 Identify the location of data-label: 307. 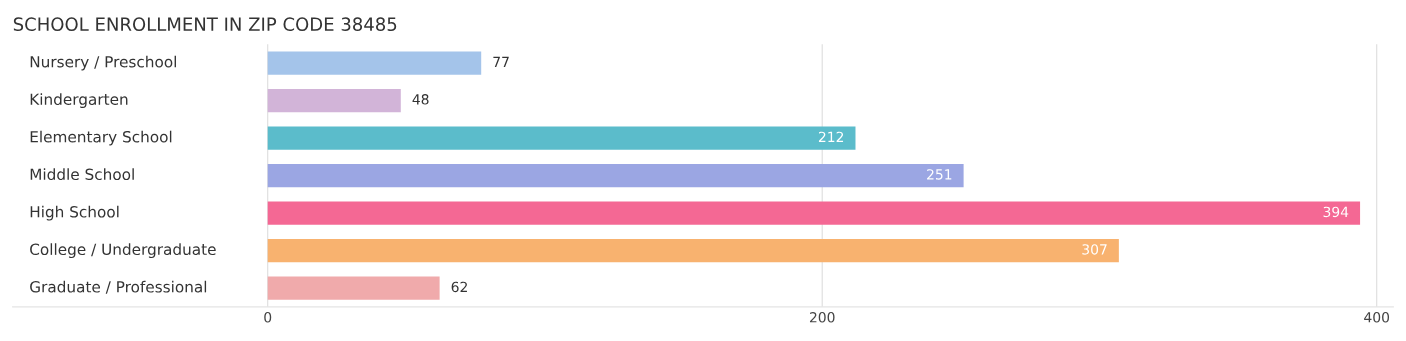
(1094, 249).